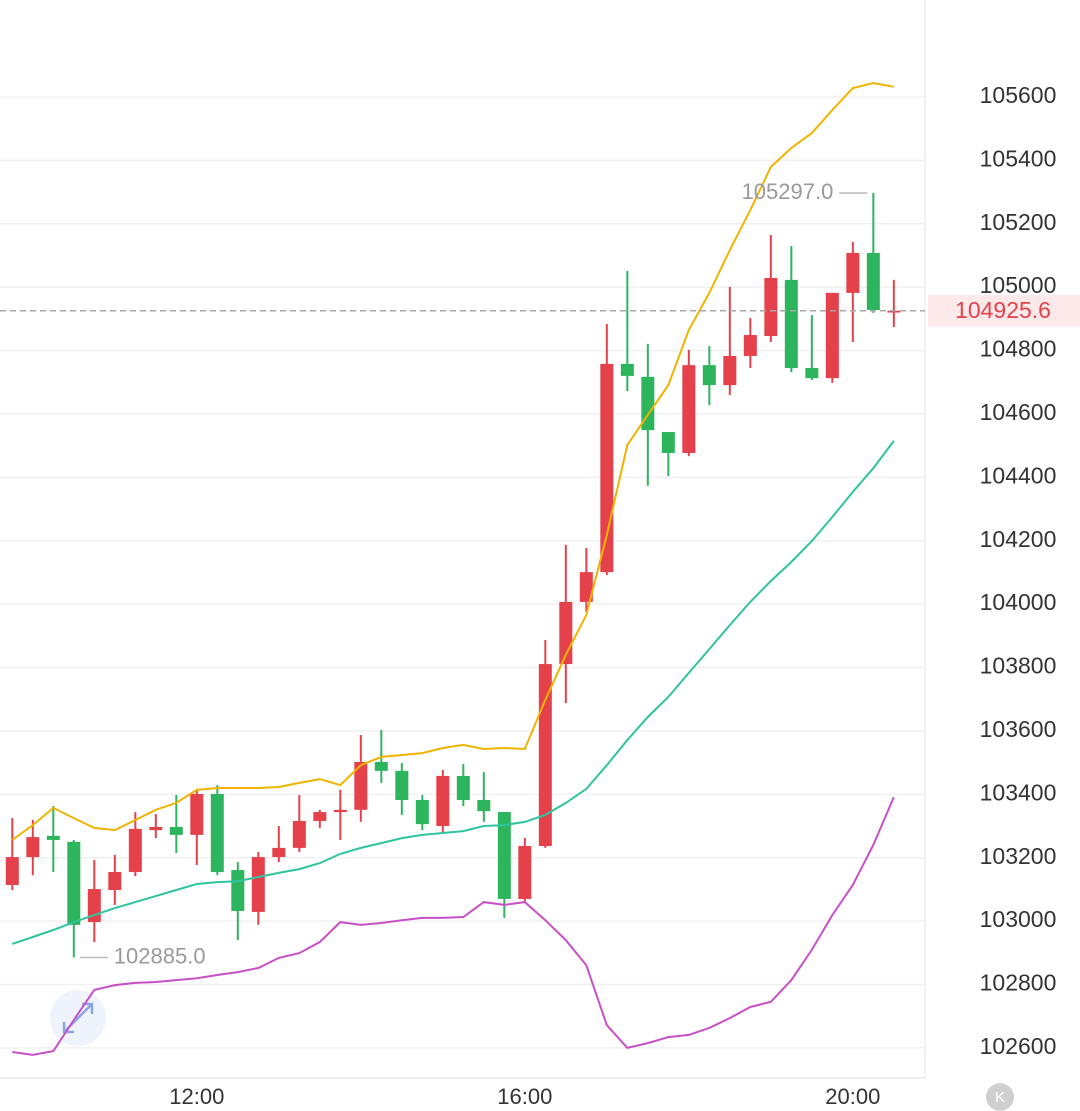  What do you see at coordinates (852, 1096) in the screenshot?
I see `x-tick-label: 20:00` at bounding box center [852, 1096].